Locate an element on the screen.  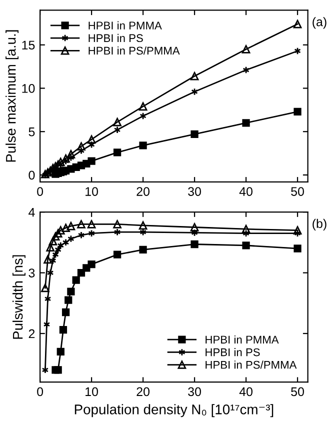
y-axis-title: Pulswidth [ns] is located at coordinates (19, 297).